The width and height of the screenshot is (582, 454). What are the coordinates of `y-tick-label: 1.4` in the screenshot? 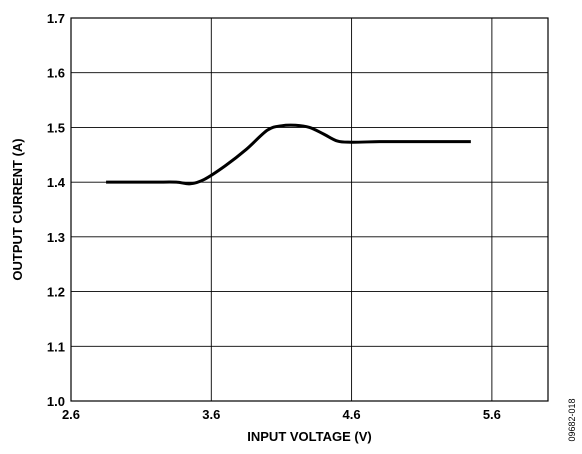 It's located at (56, 182).